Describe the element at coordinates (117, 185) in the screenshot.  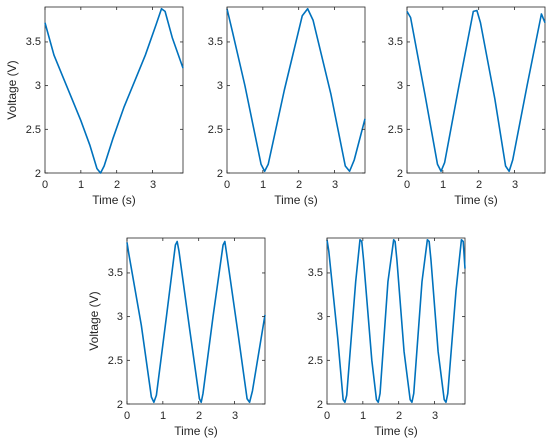
I see `panel-1-xtick-label-2: 2` at that location.